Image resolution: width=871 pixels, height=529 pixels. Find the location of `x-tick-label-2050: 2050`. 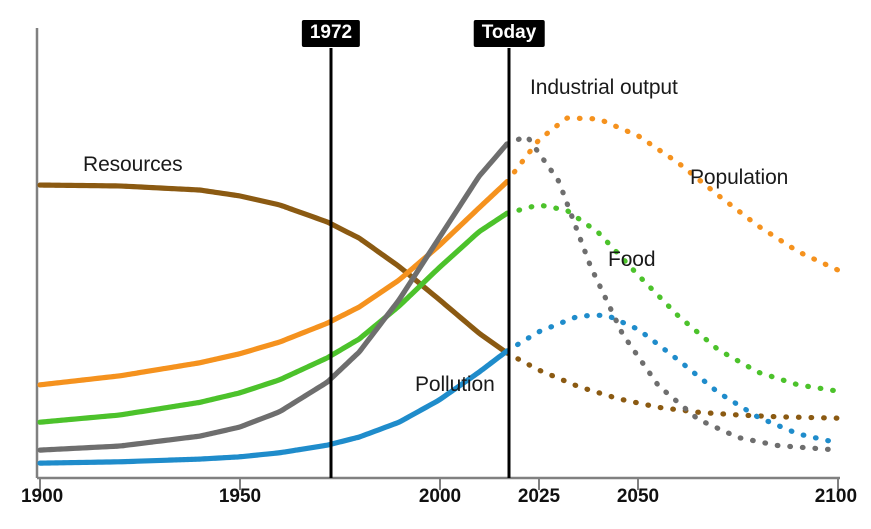

x-tick-label-2050: 2050 is located at coordinates (638, 496).